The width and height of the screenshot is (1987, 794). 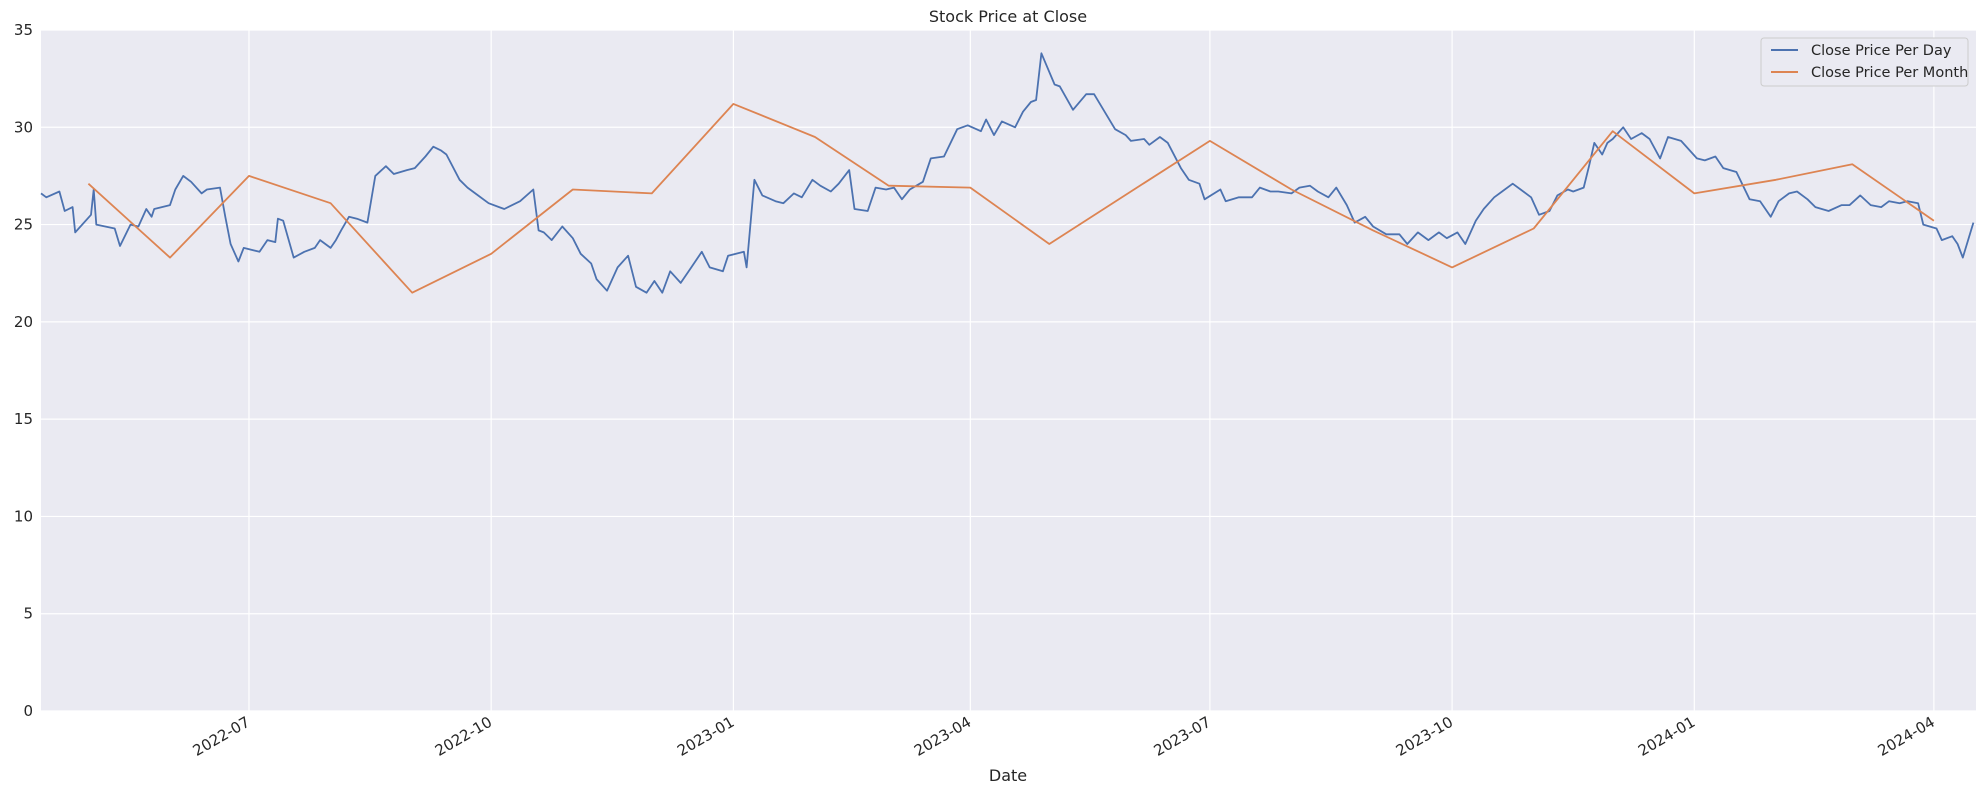 What do you see at coordinates (1424, 736) in the screenshot?
I see `x-tick-label: 2023-10` at bounding box center [1424, 736].